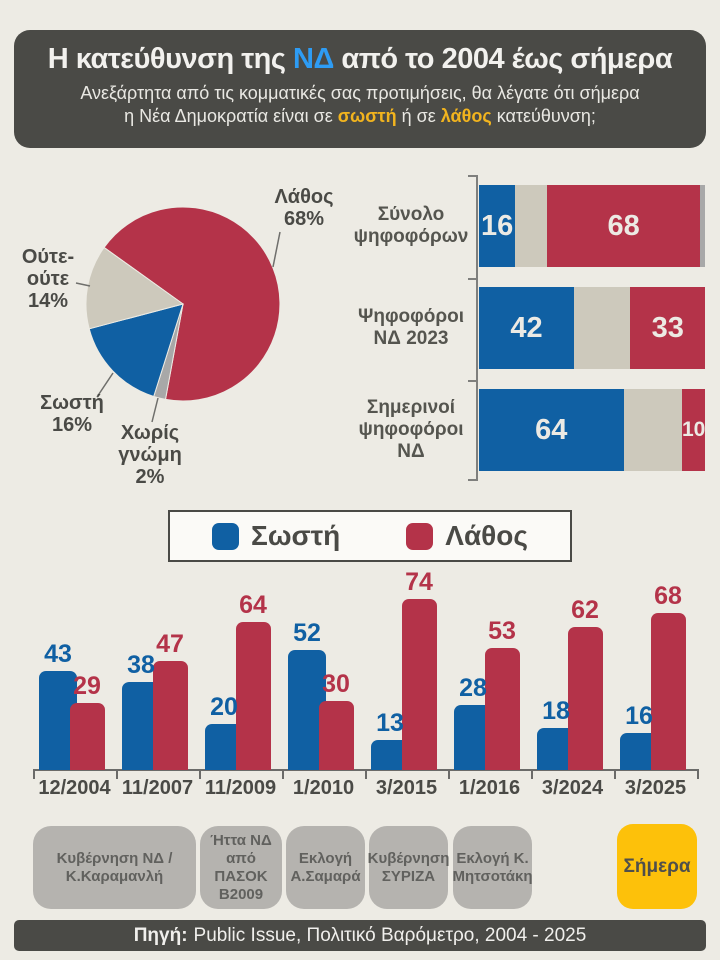 This screenshot has width=720, height=960. Describe the element at coordinates (87, 736) in the screenshot. I see `bar-lathos-12/2004` at that location.